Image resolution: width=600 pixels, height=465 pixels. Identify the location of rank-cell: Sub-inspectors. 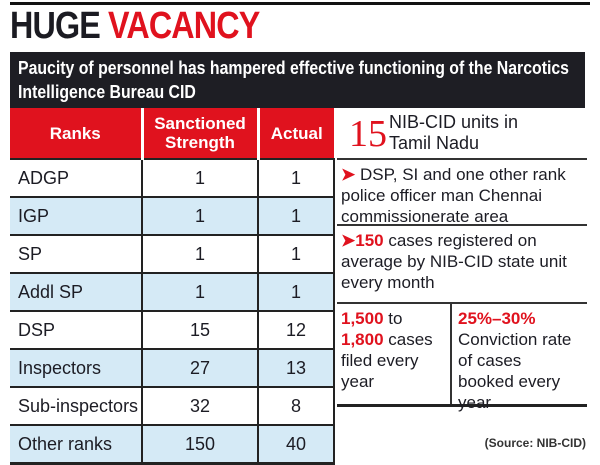
(76, 405).